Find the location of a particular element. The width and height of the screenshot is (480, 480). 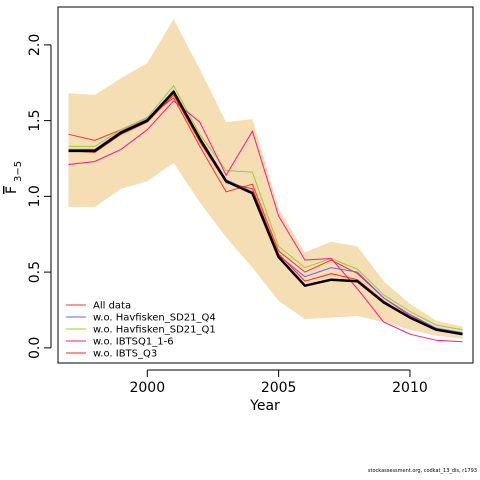

y-axis: 0.0 0.5 1.0 1.5 2.0 is located at coordinates (39, 196).